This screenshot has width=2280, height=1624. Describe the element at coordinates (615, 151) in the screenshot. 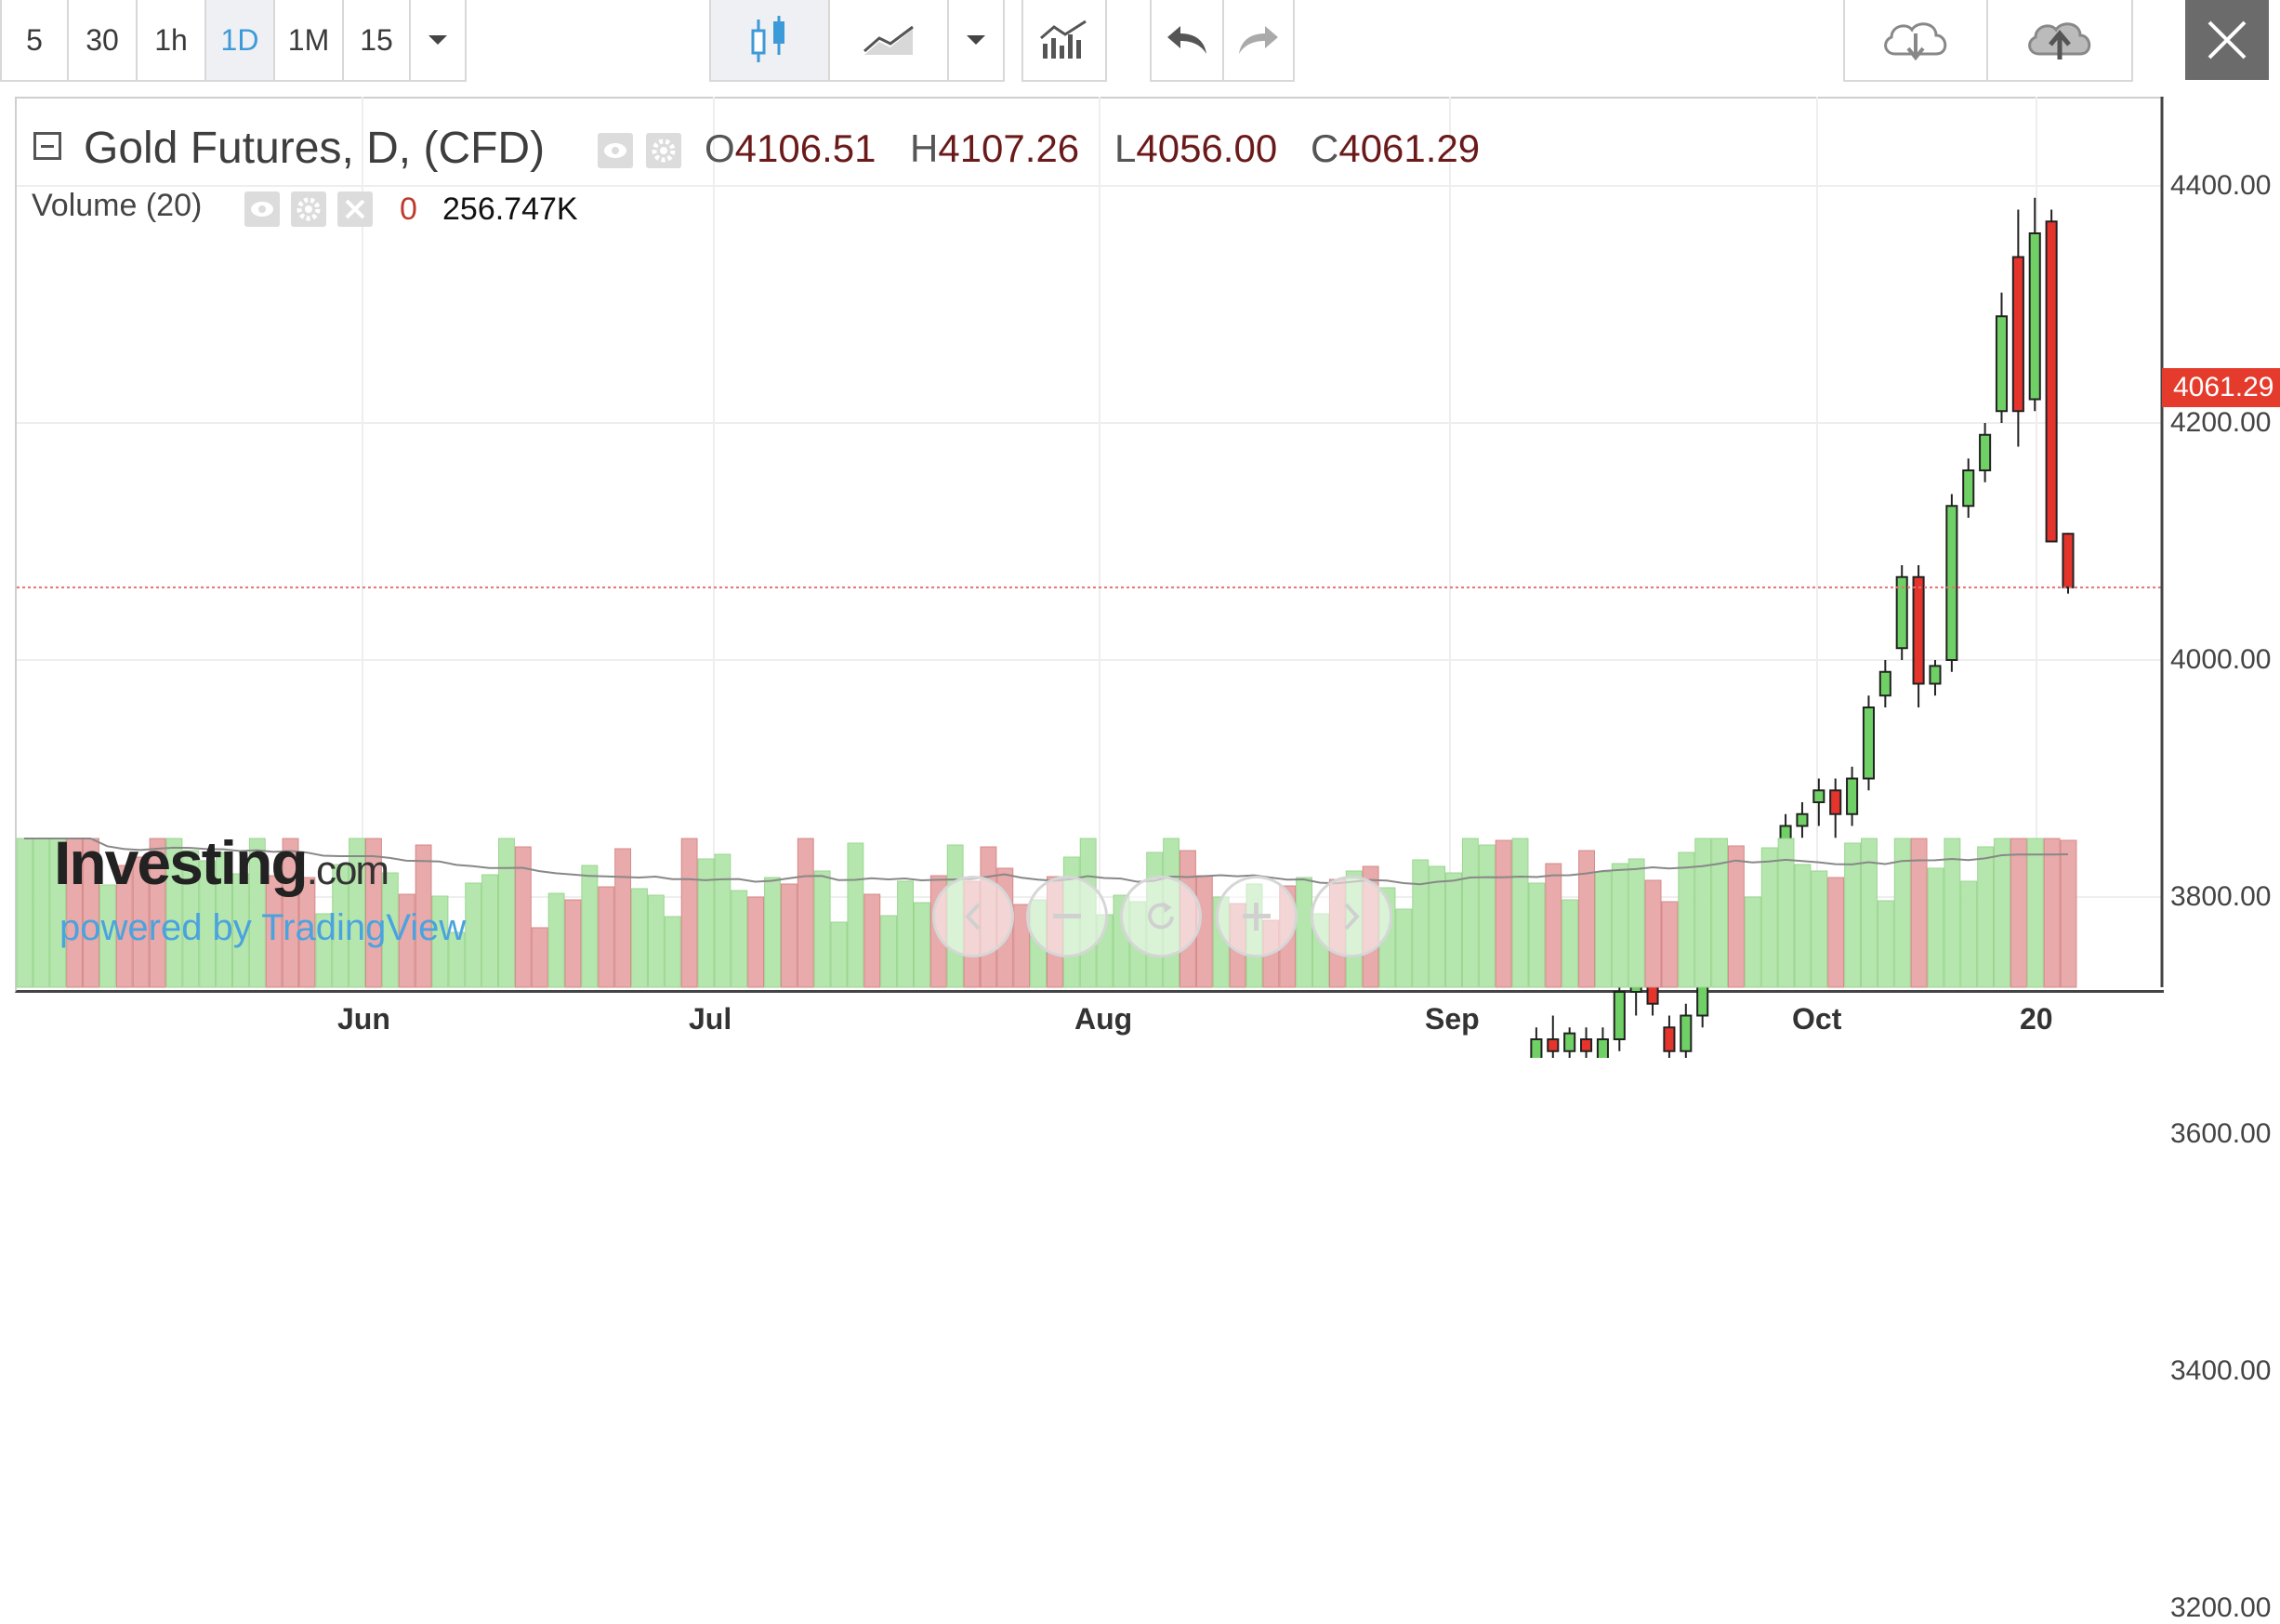

I see `eye-icon` at that location.